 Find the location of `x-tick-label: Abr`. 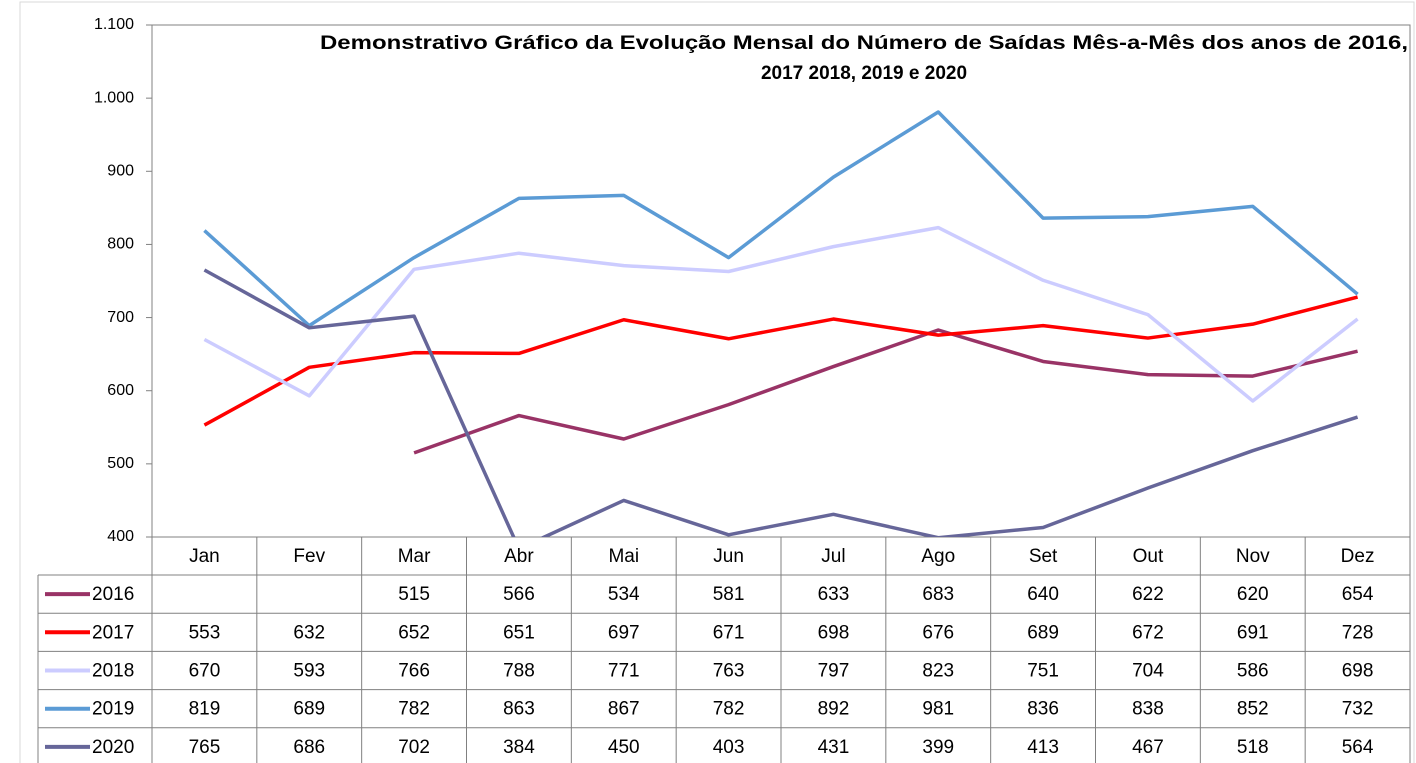

x-tick-label: Abr is located at coordinates (519, 556).